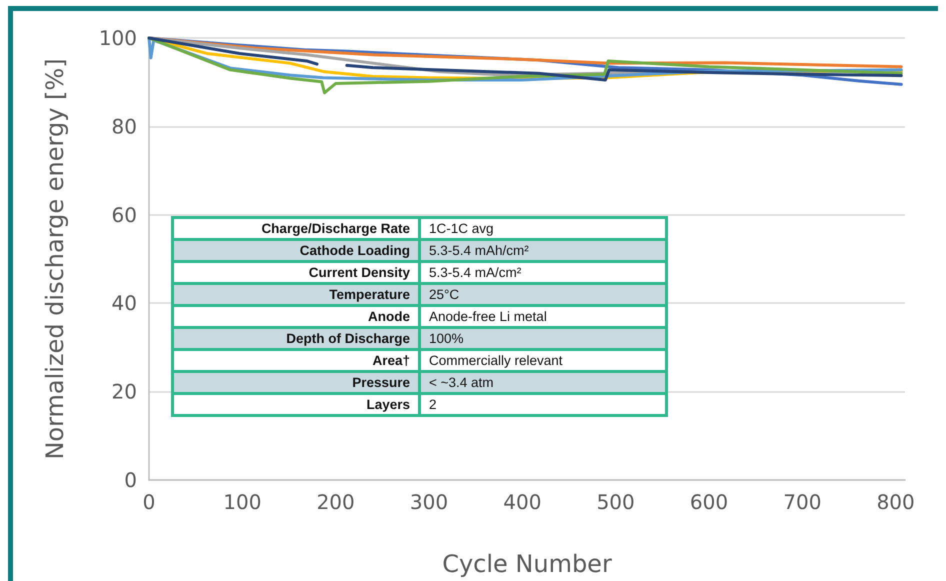  What do you see at coordinates (124, 303) in the screenshot?
I see `y-tick-label: 40` at bounding box center [124, 303].